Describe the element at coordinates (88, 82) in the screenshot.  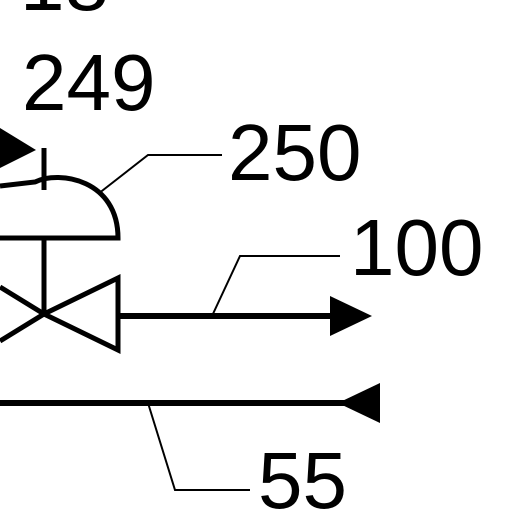
I see `reference-label-249: 249` at that location.